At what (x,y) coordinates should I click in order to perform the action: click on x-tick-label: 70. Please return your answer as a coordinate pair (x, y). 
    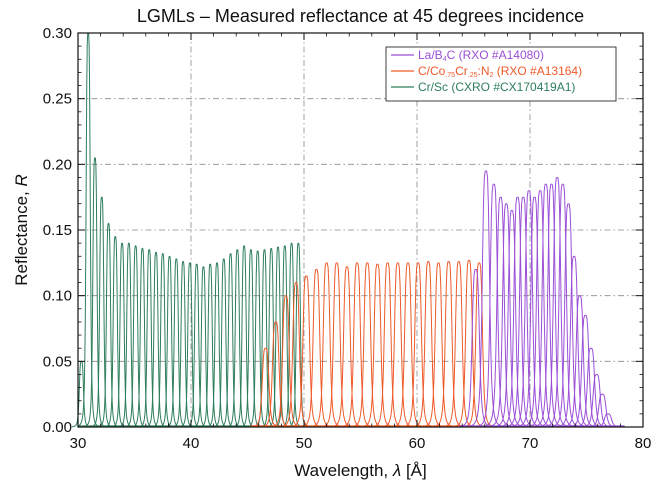
    Looking at the image, I should click on (530, 443).